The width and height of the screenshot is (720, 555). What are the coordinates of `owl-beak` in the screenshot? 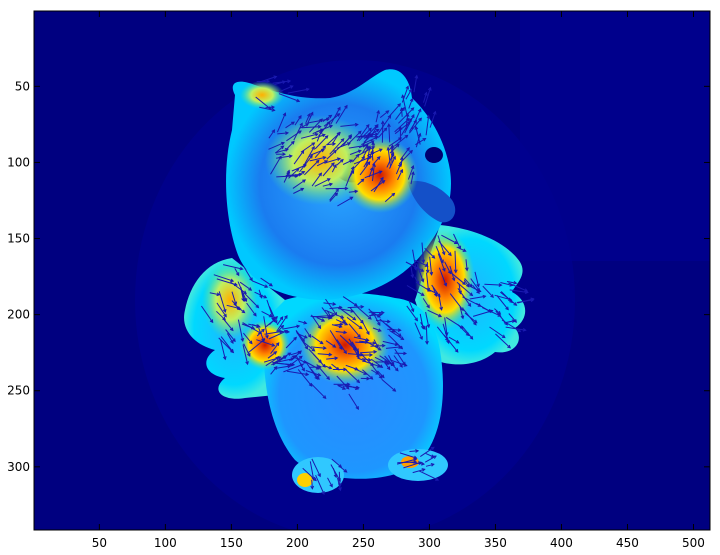 It's located at (432, 201).